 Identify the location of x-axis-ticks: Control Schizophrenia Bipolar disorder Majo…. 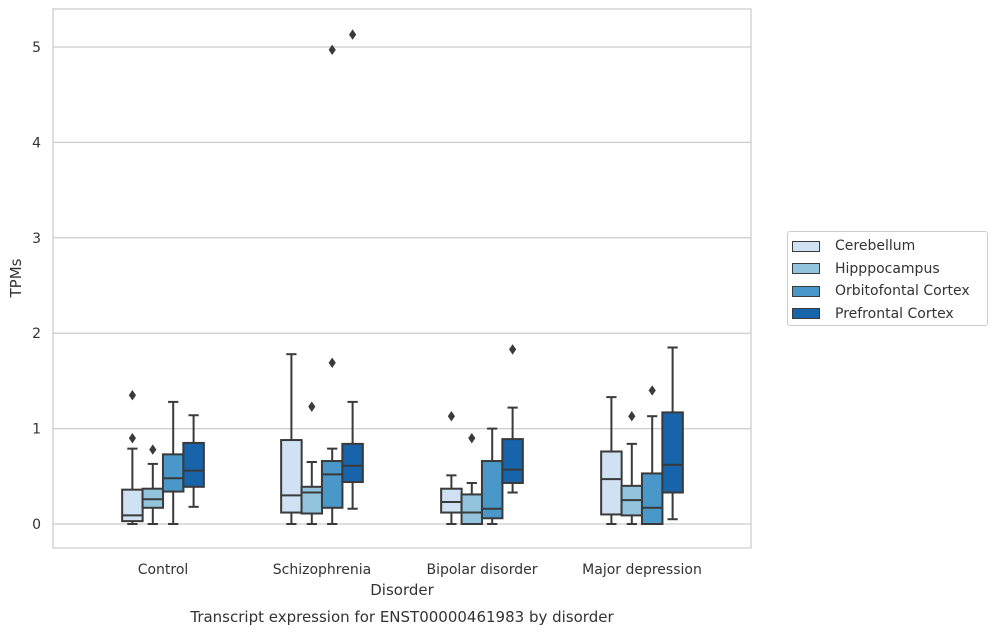
(420, 570).